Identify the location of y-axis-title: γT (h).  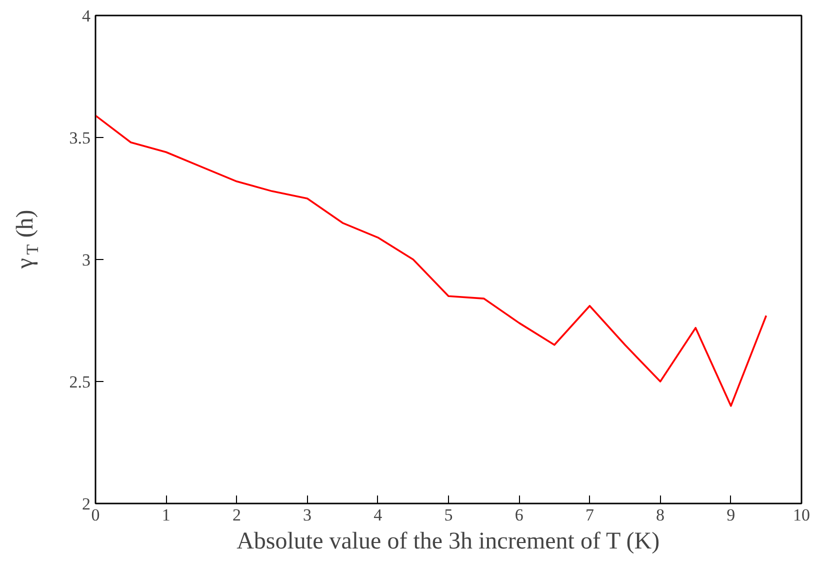
(27, 240).